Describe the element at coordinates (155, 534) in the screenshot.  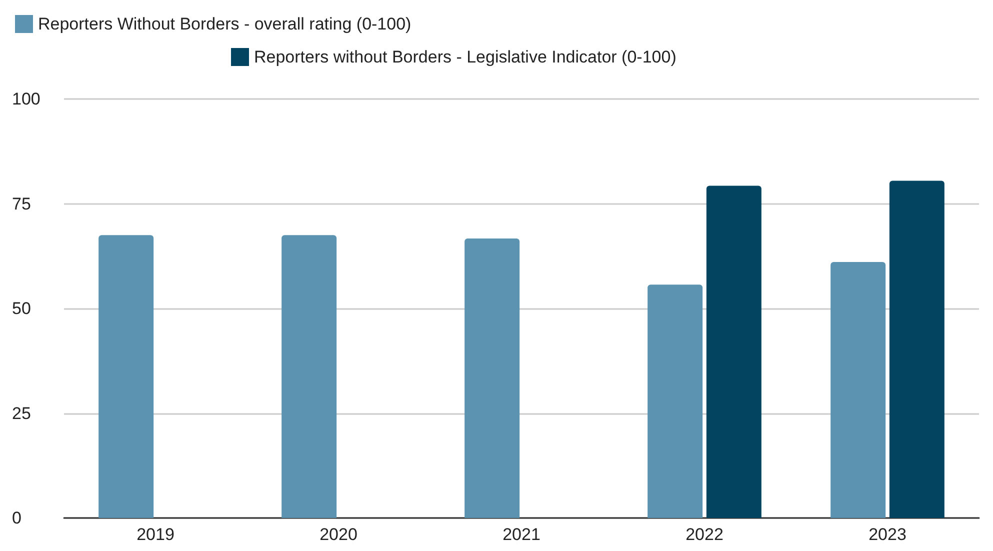
I see `x-tick-label: 2019` at that location.